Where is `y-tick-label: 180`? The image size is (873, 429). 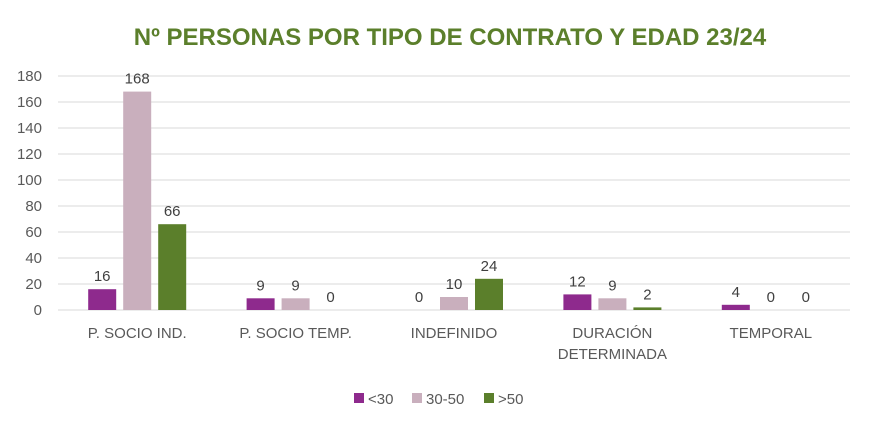
y-tick-label: 180 is located at coordinates (29, 76).